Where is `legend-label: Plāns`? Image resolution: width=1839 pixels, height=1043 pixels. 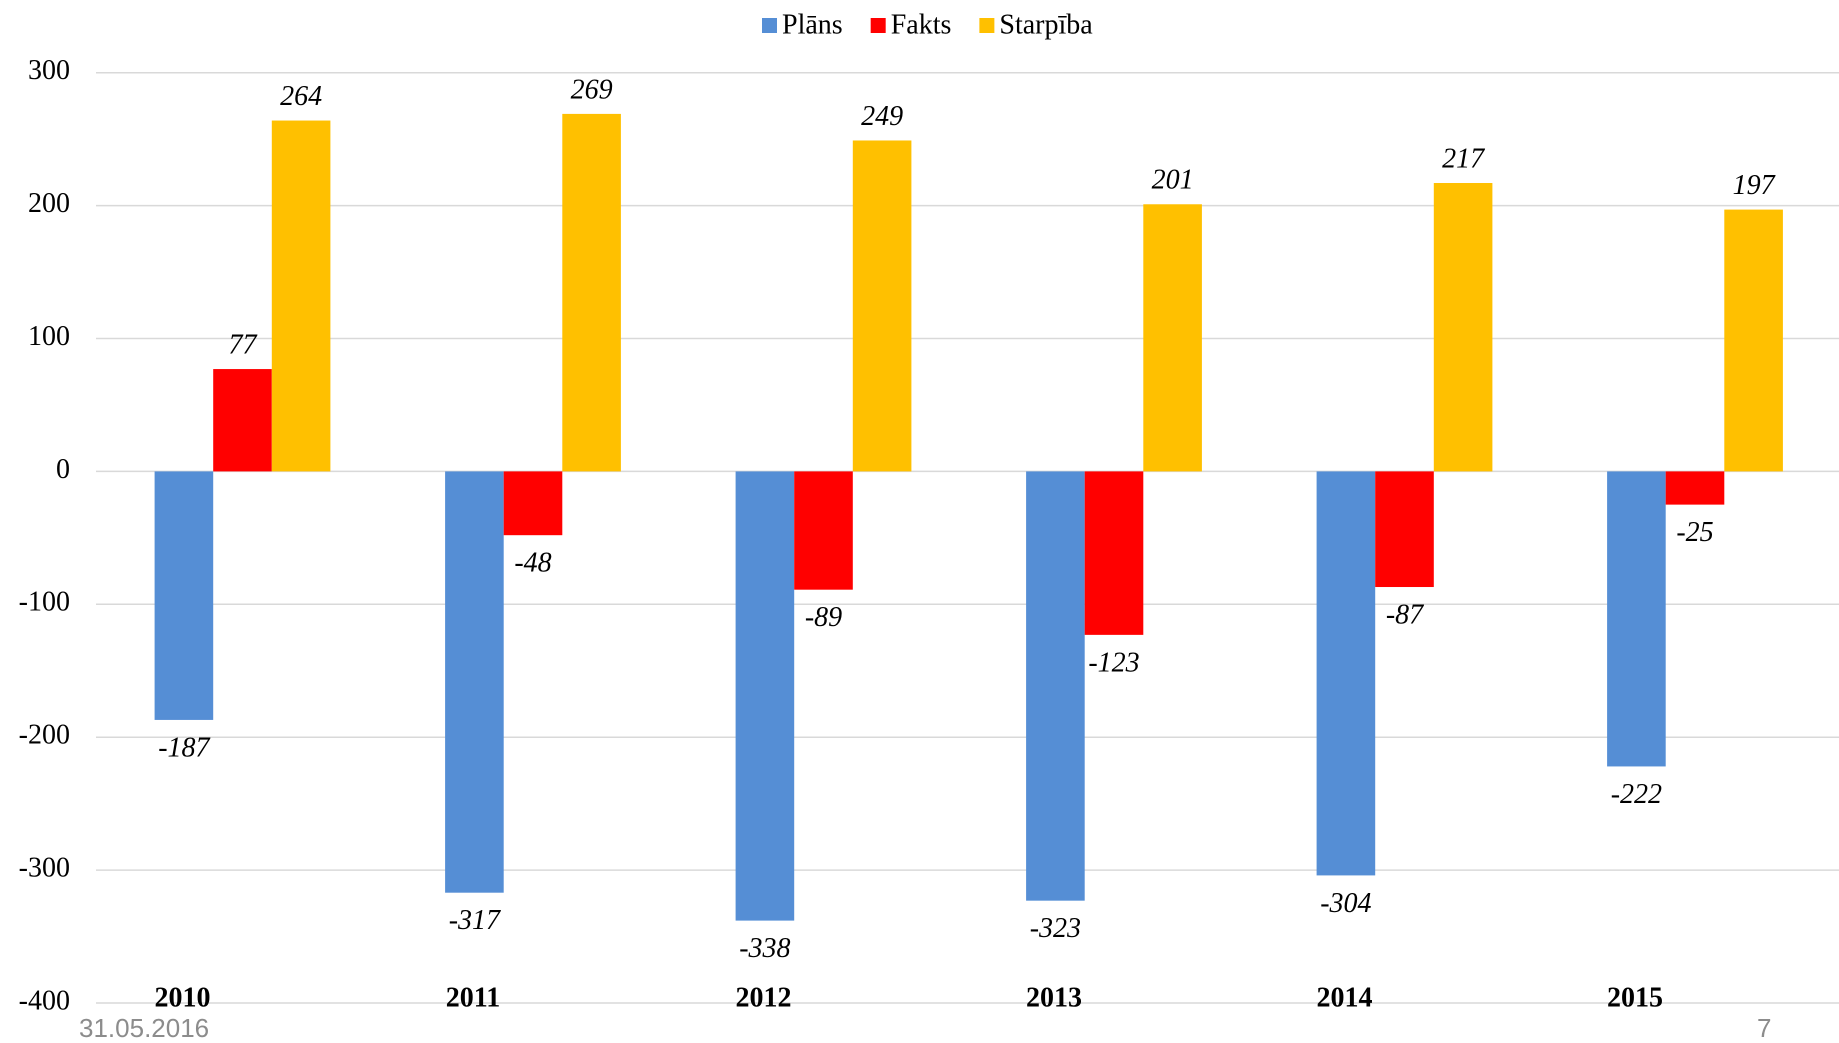
legend-label: Plāns is located at coordinates (812, 24).